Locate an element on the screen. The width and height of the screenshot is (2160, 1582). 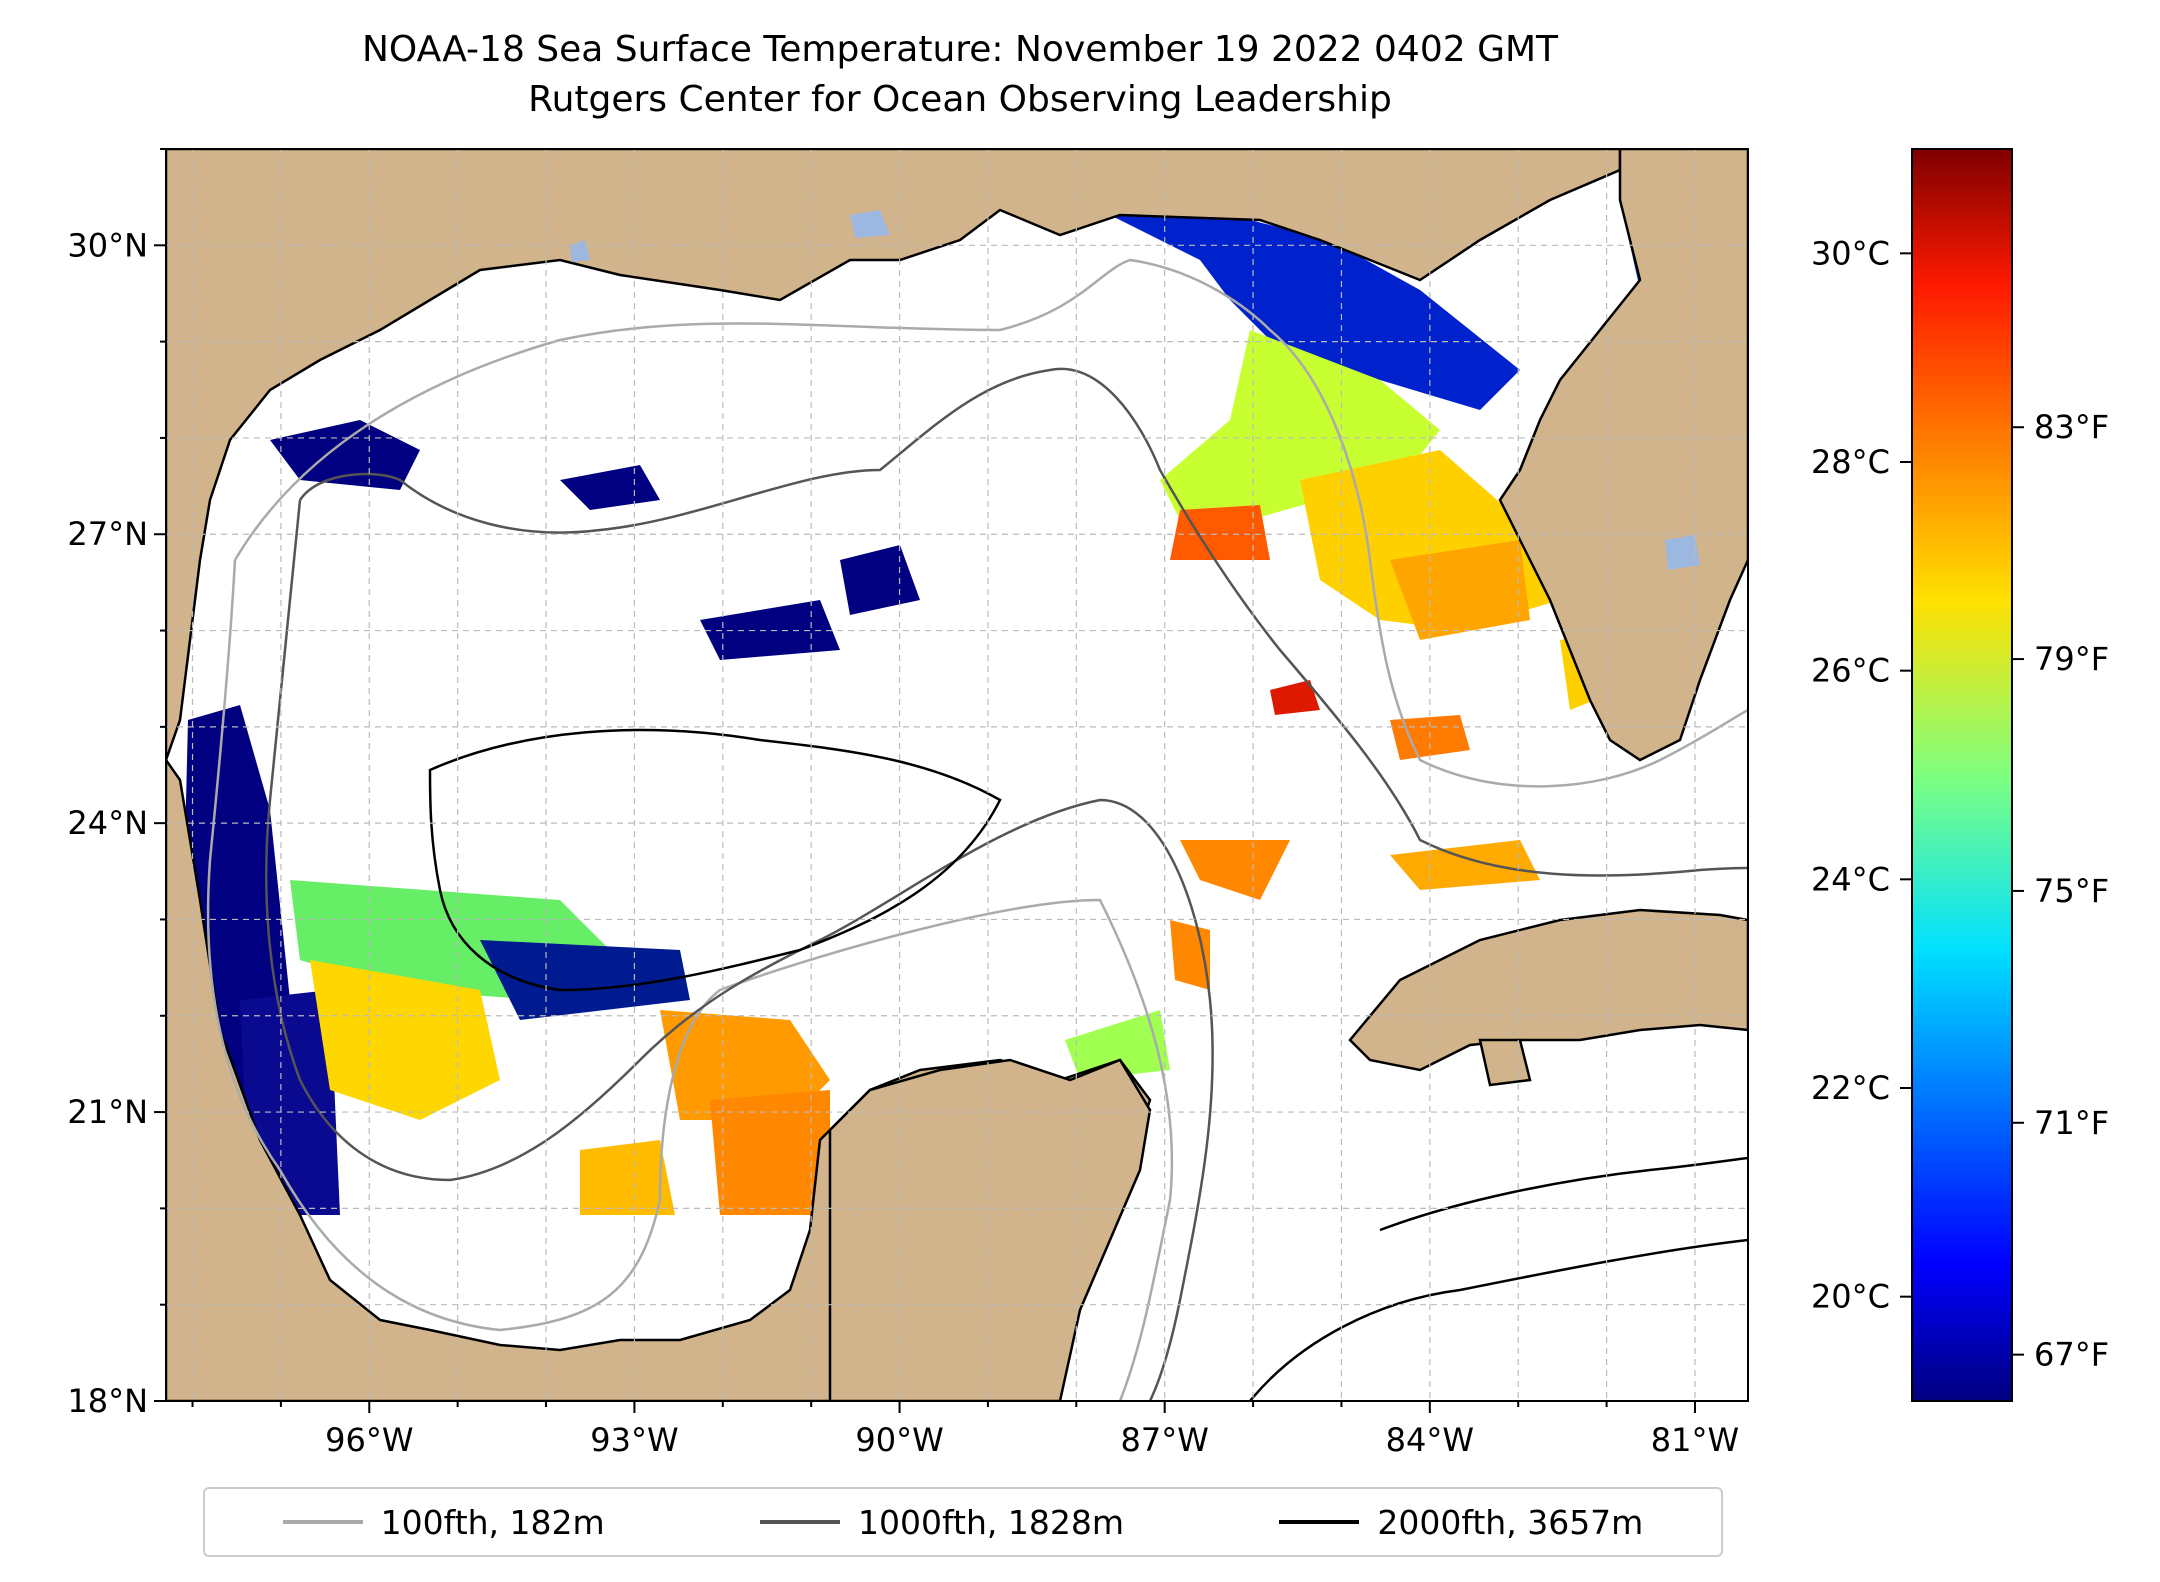
sst-cold-coastal-plume is located at coordinates (1310, 310).